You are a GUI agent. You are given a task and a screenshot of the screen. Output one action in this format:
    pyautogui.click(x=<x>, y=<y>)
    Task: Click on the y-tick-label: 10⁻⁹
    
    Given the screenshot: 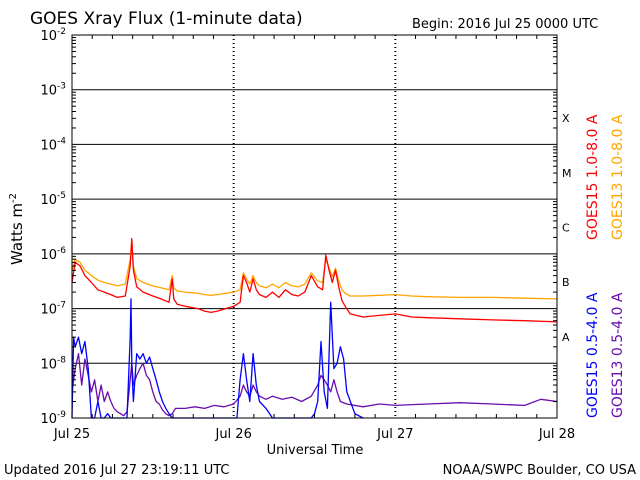 What is the action you would take?
    pyautogui.click(x=53, y=418)
    